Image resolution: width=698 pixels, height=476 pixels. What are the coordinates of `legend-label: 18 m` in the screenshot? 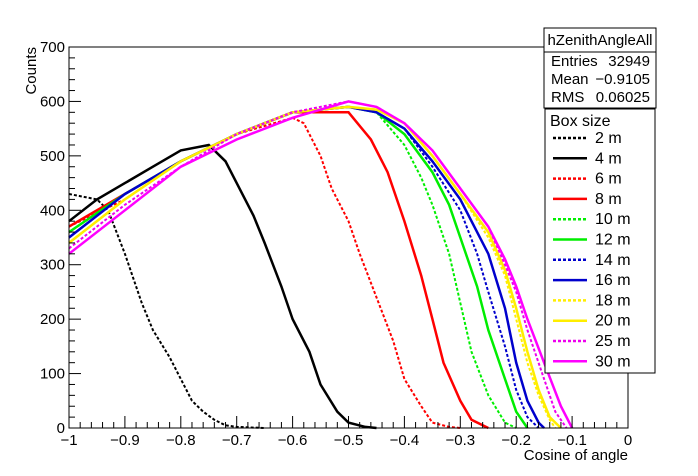 It's located at (613, 300).